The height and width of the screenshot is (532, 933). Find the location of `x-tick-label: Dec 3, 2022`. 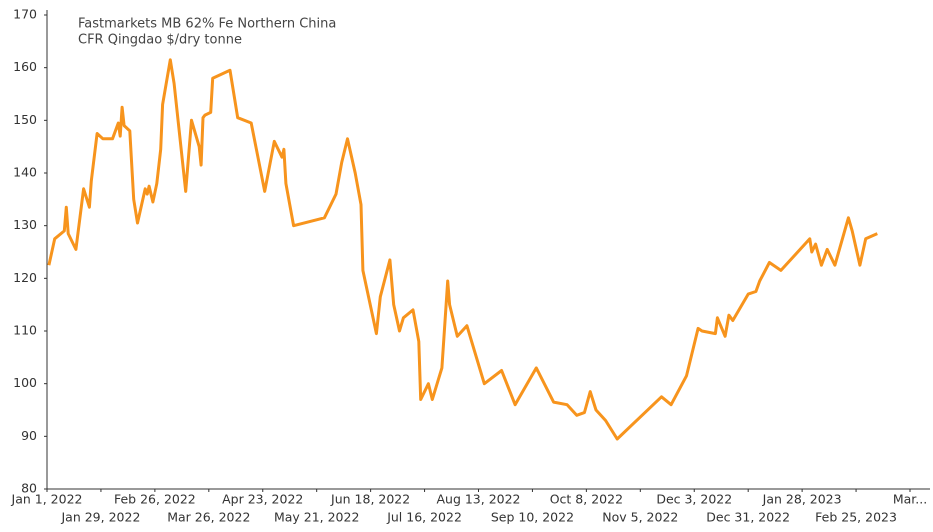

x-tick-label: Dec 3, 2022 is located at coordinates (694, 499).